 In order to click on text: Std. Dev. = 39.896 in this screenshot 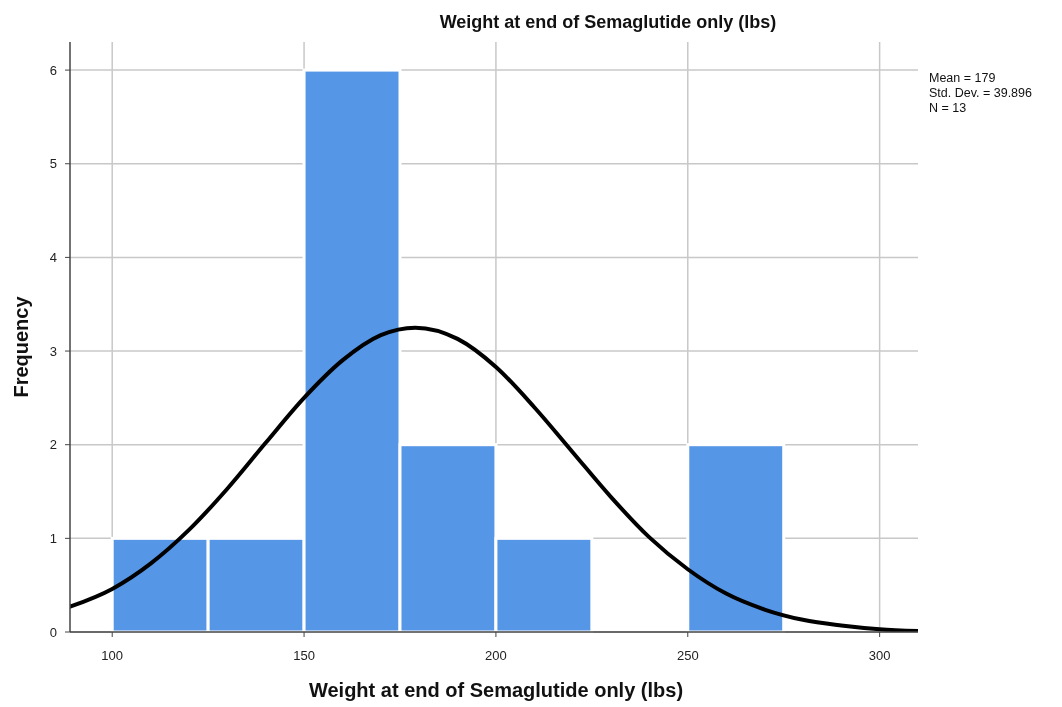, I will do `click(981, 93)`.